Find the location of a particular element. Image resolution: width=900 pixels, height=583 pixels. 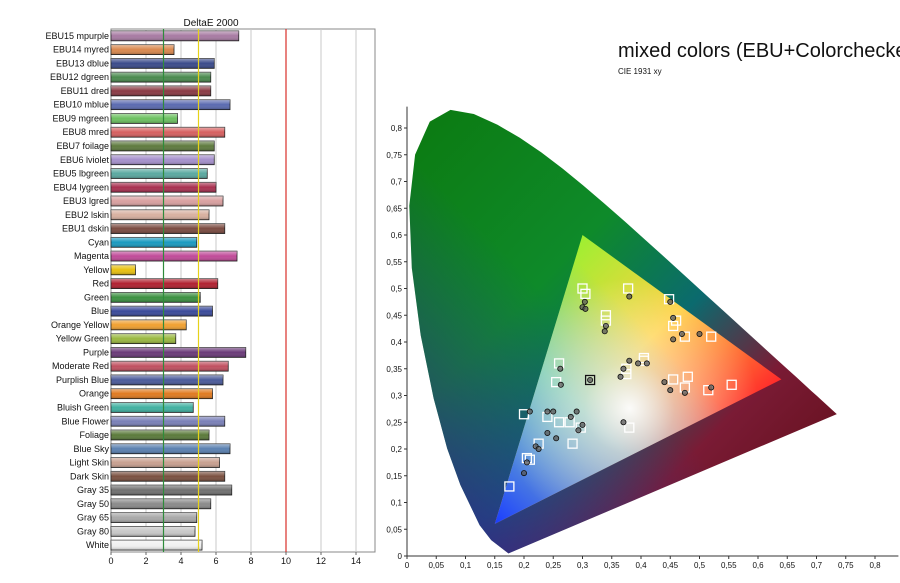

bar-category-label: Gray 50 is located at coordinates (93, 504).